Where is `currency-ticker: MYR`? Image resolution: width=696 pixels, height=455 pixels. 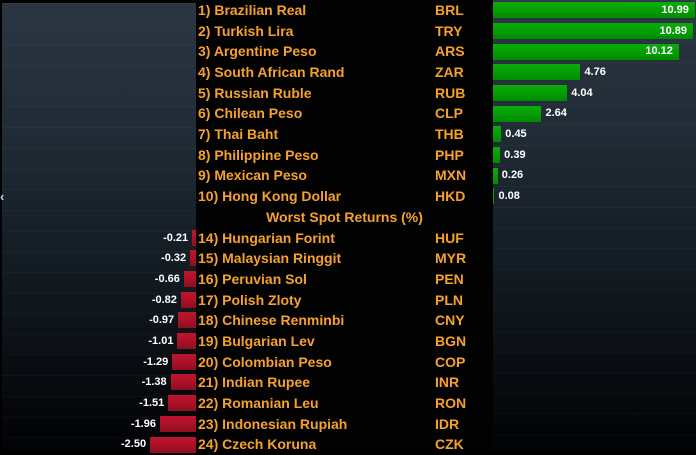 currency-ticker: MYR is located at coordinates (451, 258).